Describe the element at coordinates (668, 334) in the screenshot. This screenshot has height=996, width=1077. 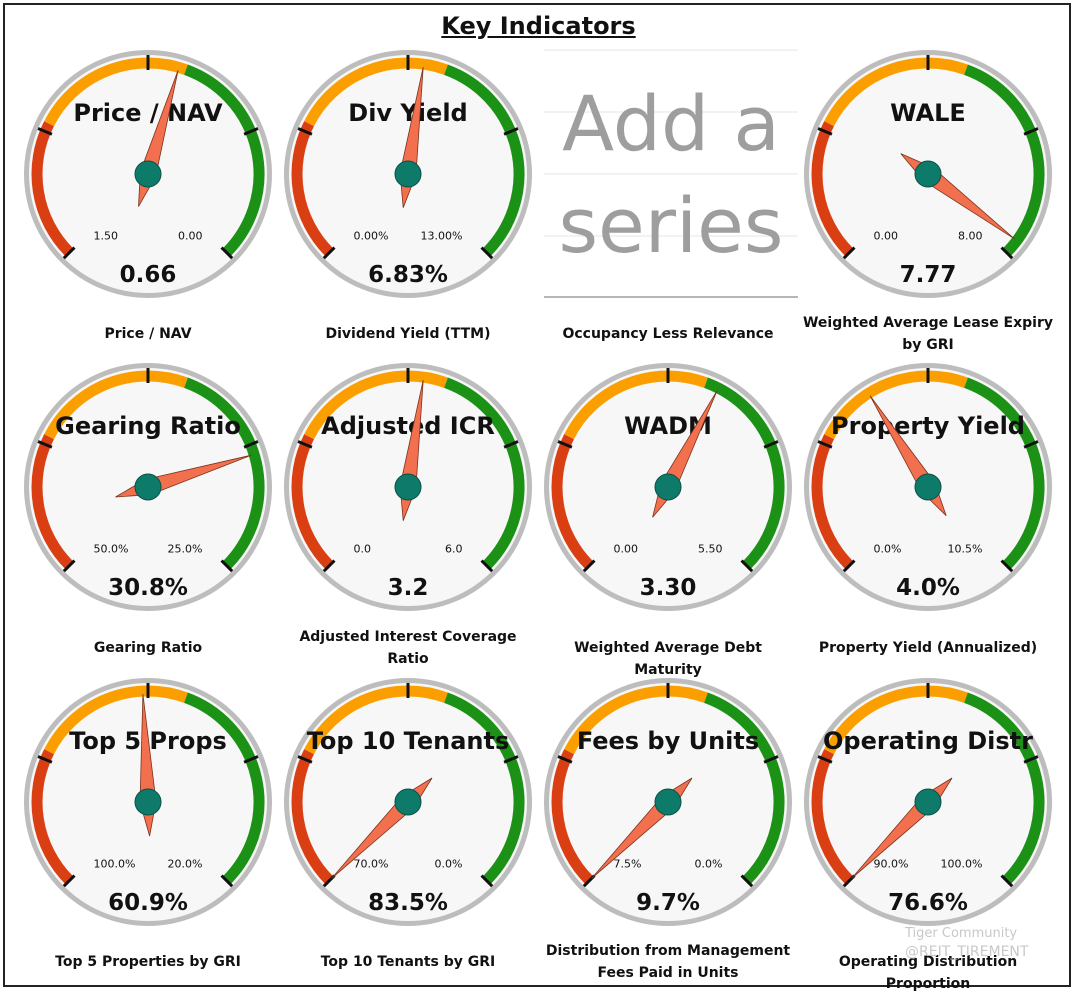
I see `placeholder-caption: Occupancy Less Relevance` at that location.